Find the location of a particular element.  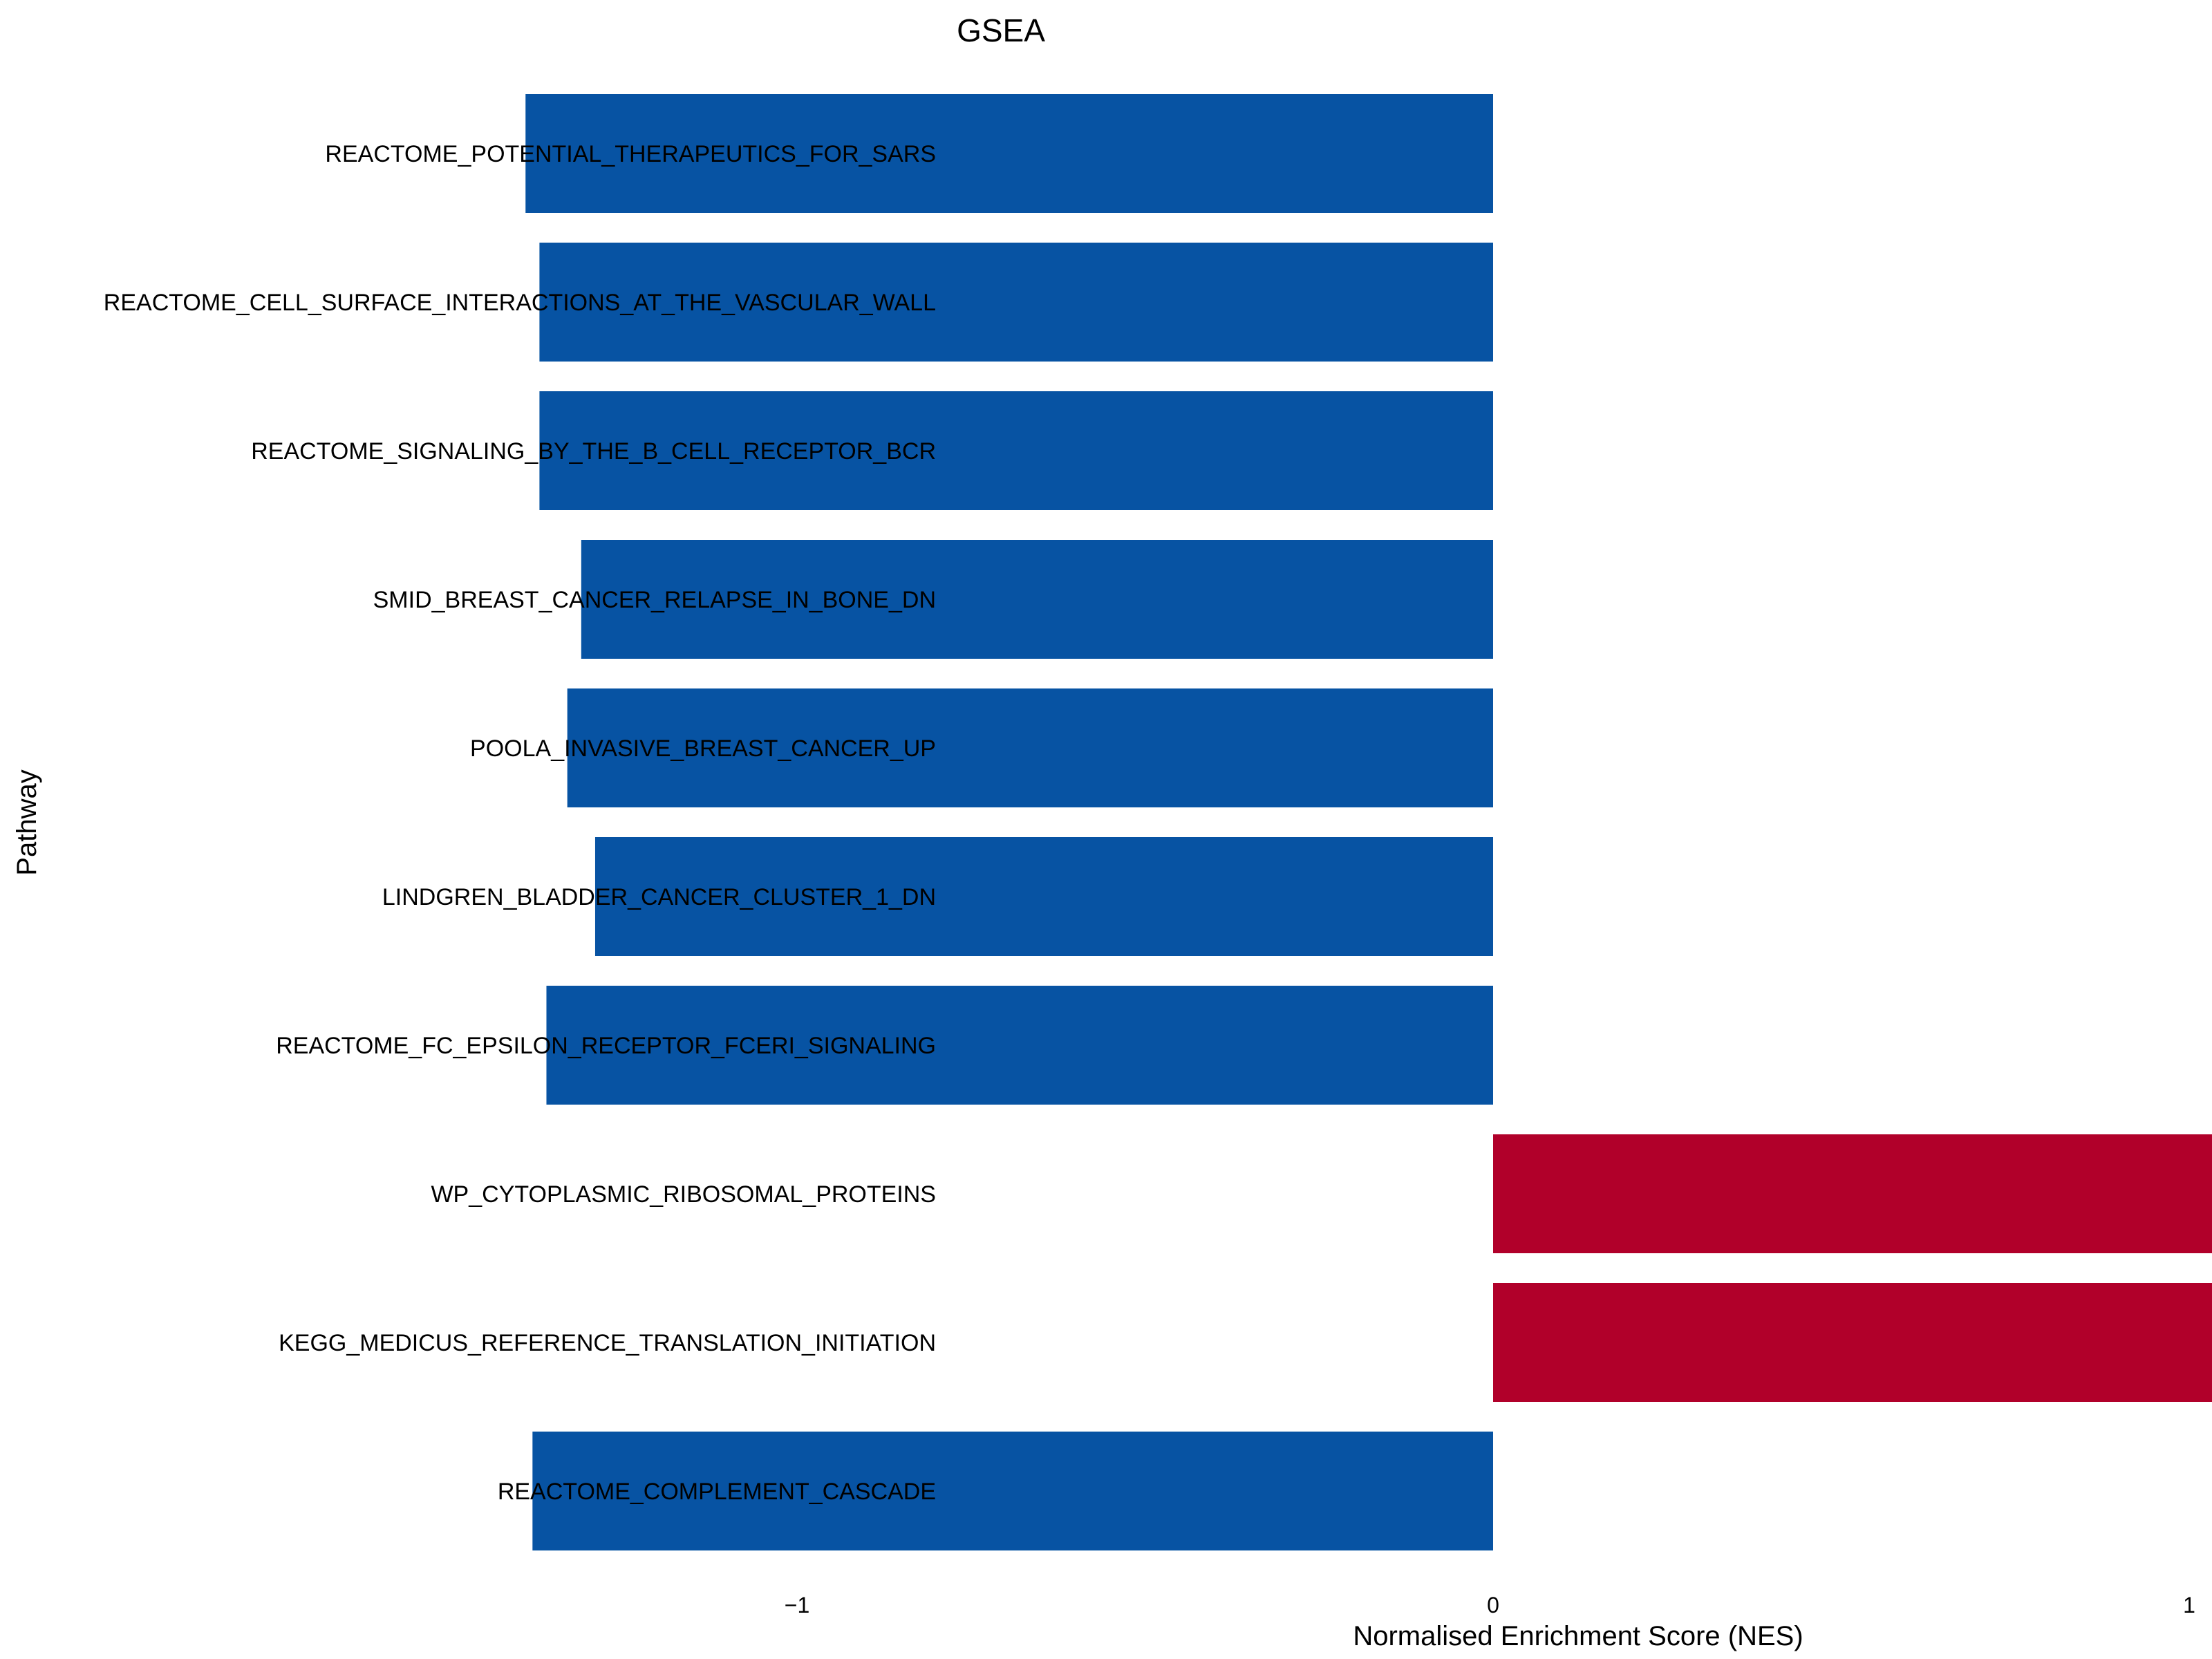

chart-title: GSEA is located at coordinates (1001, 30).